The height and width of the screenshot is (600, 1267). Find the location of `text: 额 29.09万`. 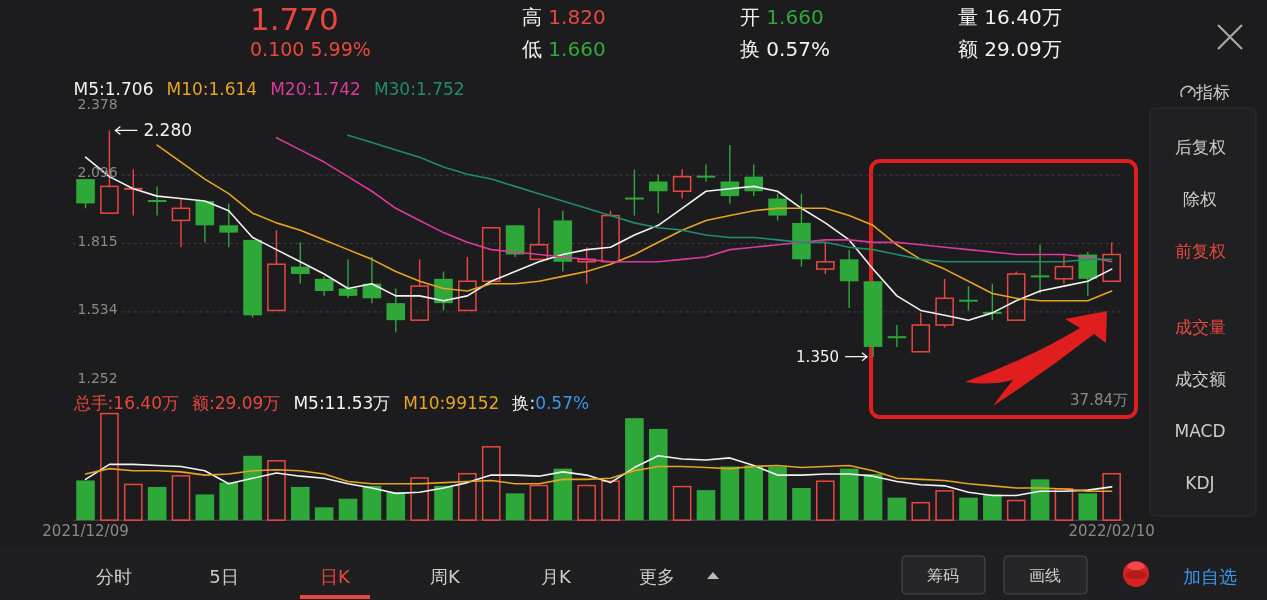

text: 额 29.09万 is located at coordinates (1010, 49).